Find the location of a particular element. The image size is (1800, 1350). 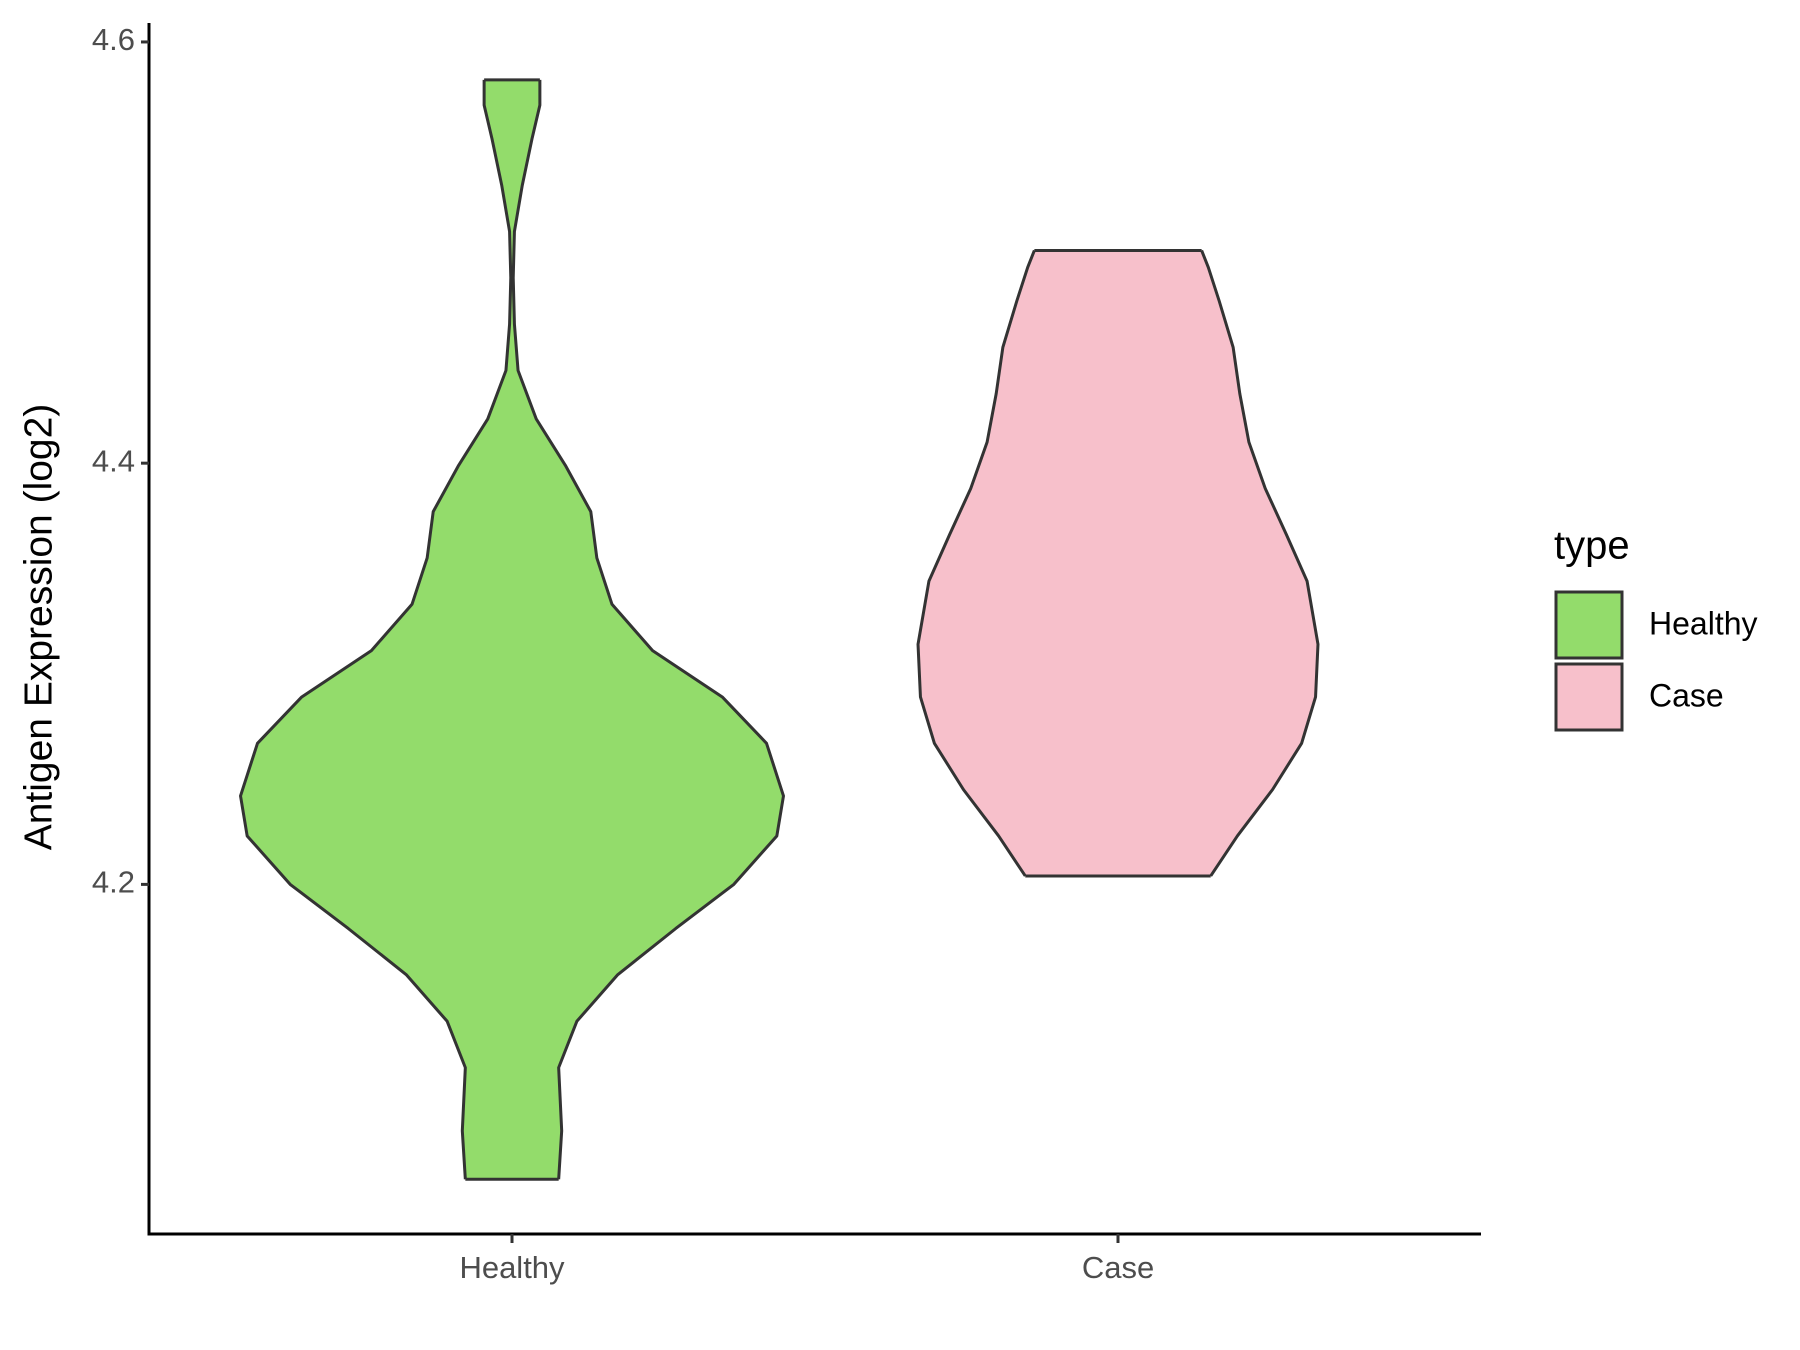

legend-title: type is located at coordinates (1592, 546).